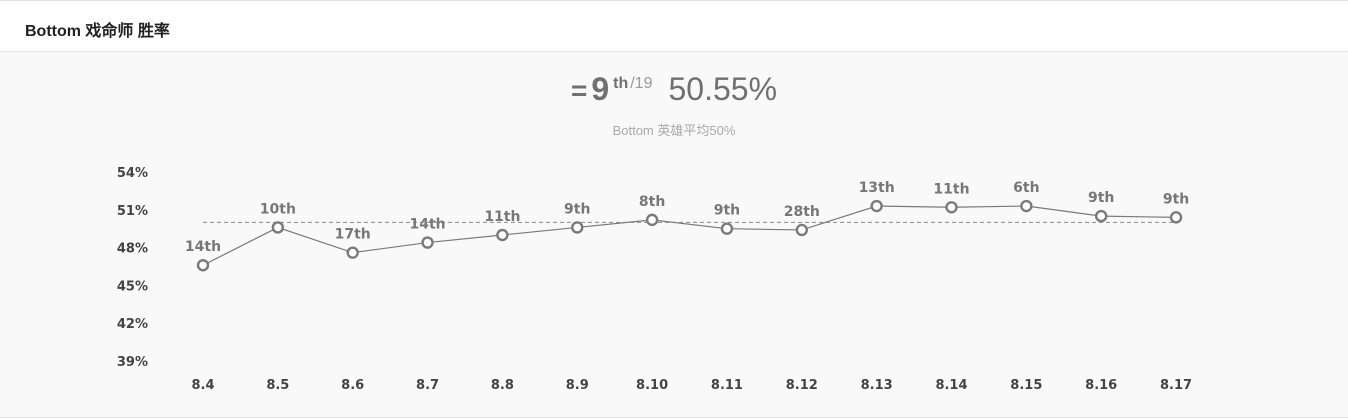  I want to click on point-rank-label: 17th, so click(353, 235).